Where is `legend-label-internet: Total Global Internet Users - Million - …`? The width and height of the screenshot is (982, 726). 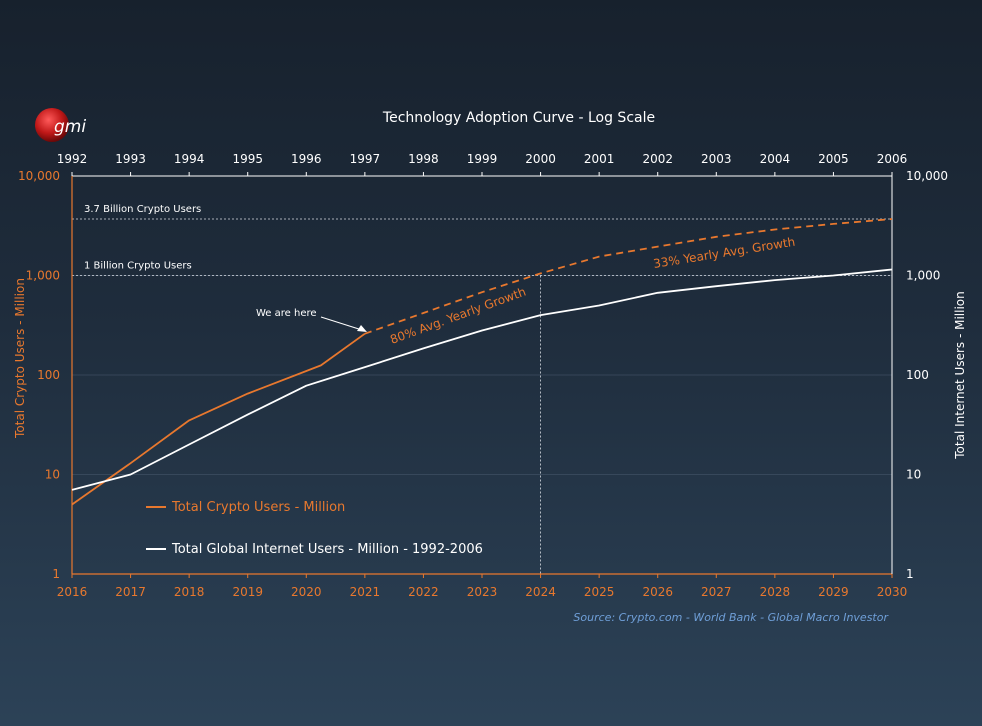 legend-label-internet: Total Global Internet Users - Million - … is located at coordinates (327, 549).